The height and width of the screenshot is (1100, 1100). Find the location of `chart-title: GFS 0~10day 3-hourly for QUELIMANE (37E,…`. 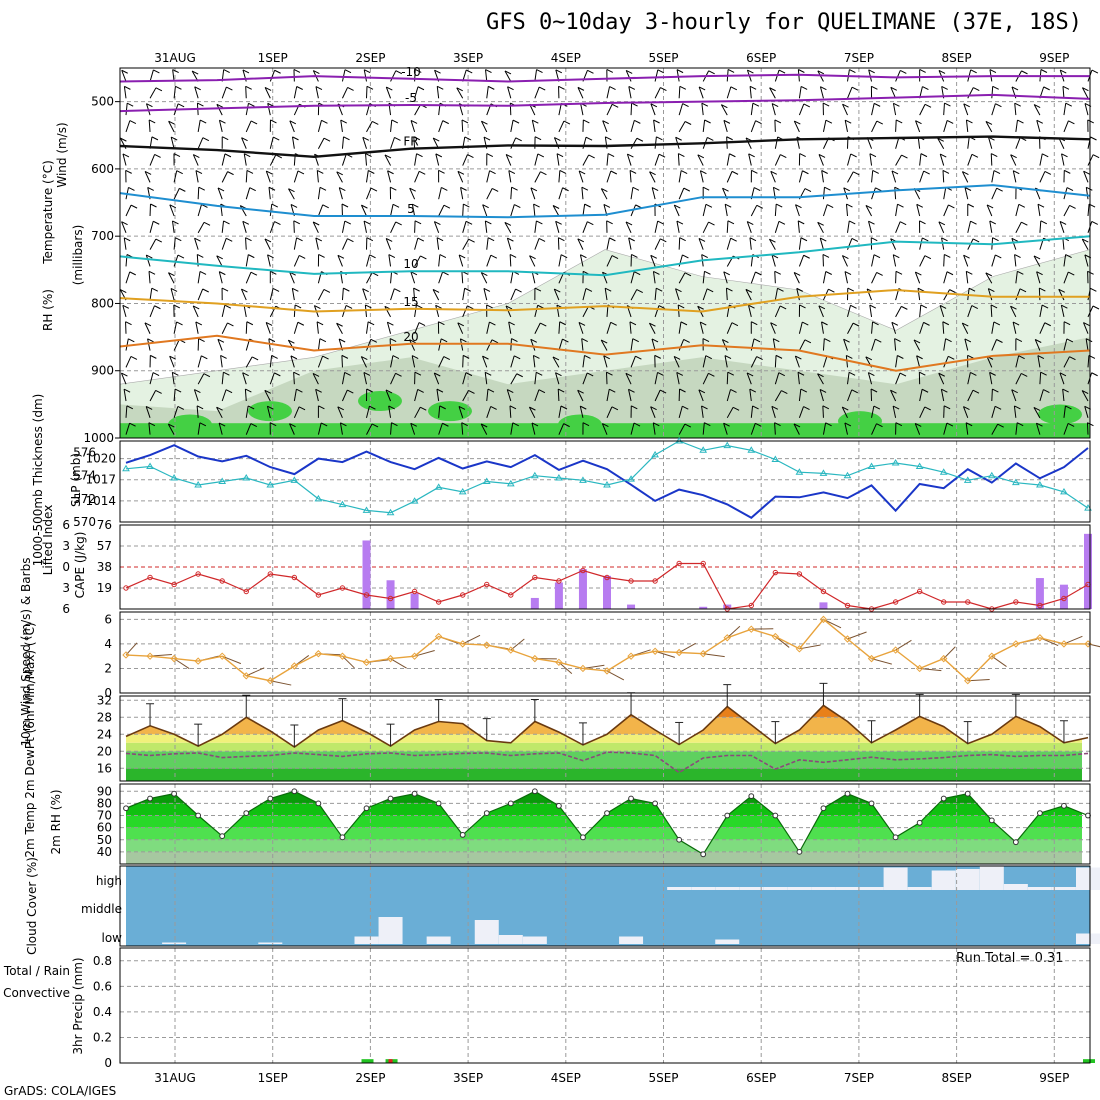

chart-title: GFS 0~10day 3-hourly for QUELIMANE (37E,… is located at coordinates (783, 22).